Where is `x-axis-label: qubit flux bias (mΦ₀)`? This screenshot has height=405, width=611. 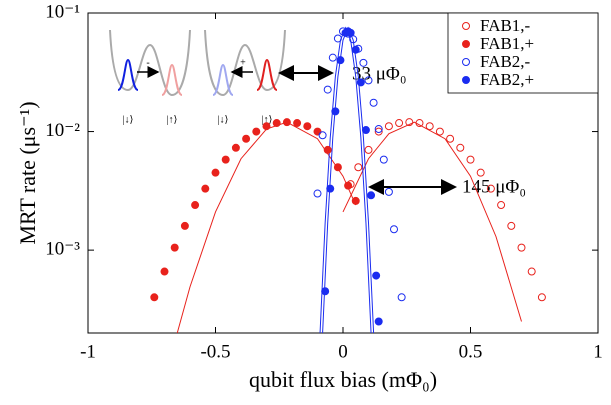
x-axis-label: qubit flux bias (mΦ₀) is located at coordinates (343, 379).